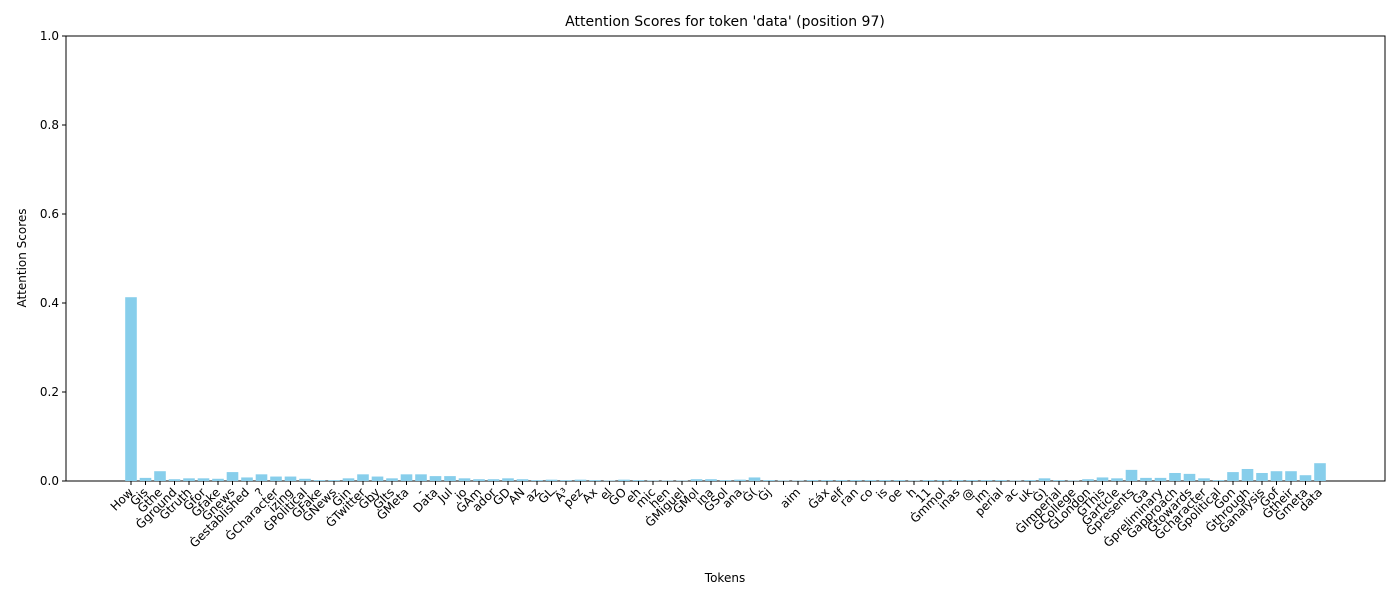 This screenshot has width=1400, height=600. I want to click on y-tick-label: 1.0, so click(49, 36).